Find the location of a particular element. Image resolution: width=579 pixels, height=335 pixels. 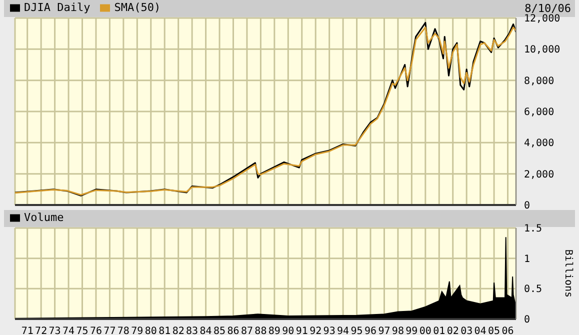

x-tick-label: 06 is located at coordinates (508, 330).